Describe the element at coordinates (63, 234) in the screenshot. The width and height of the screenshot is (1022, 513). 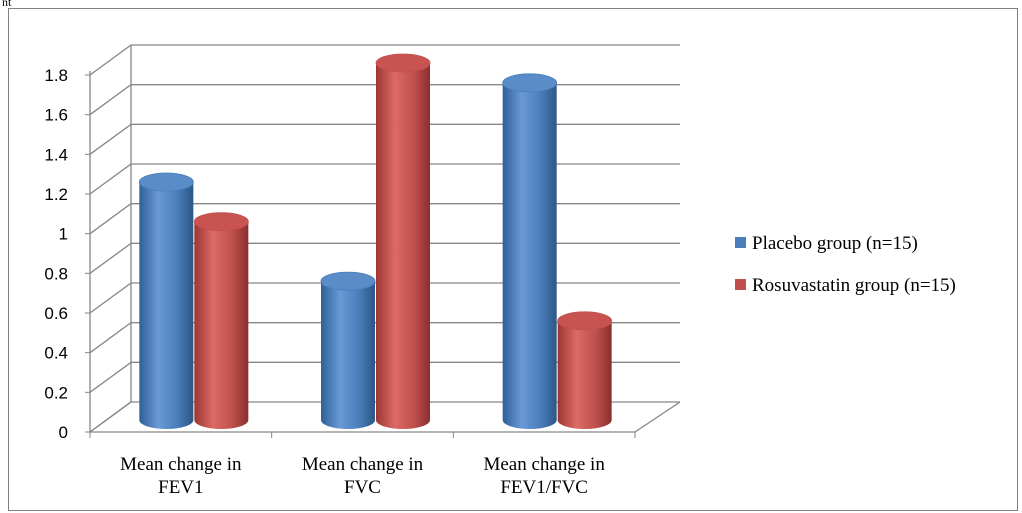
I see `y-tick-label: 1` at that location.